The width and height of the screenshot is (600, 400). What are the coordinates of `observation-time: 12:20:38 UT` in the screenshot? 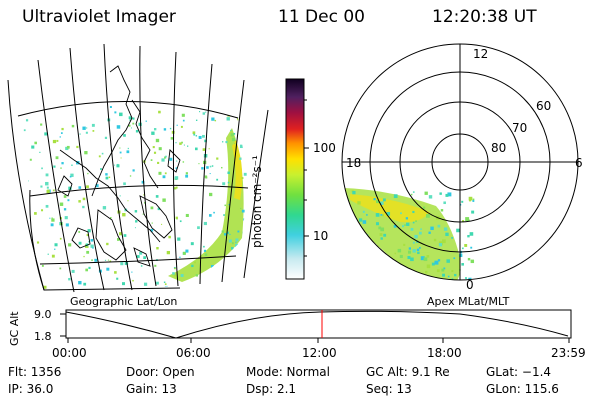 It's located at (484, 17).